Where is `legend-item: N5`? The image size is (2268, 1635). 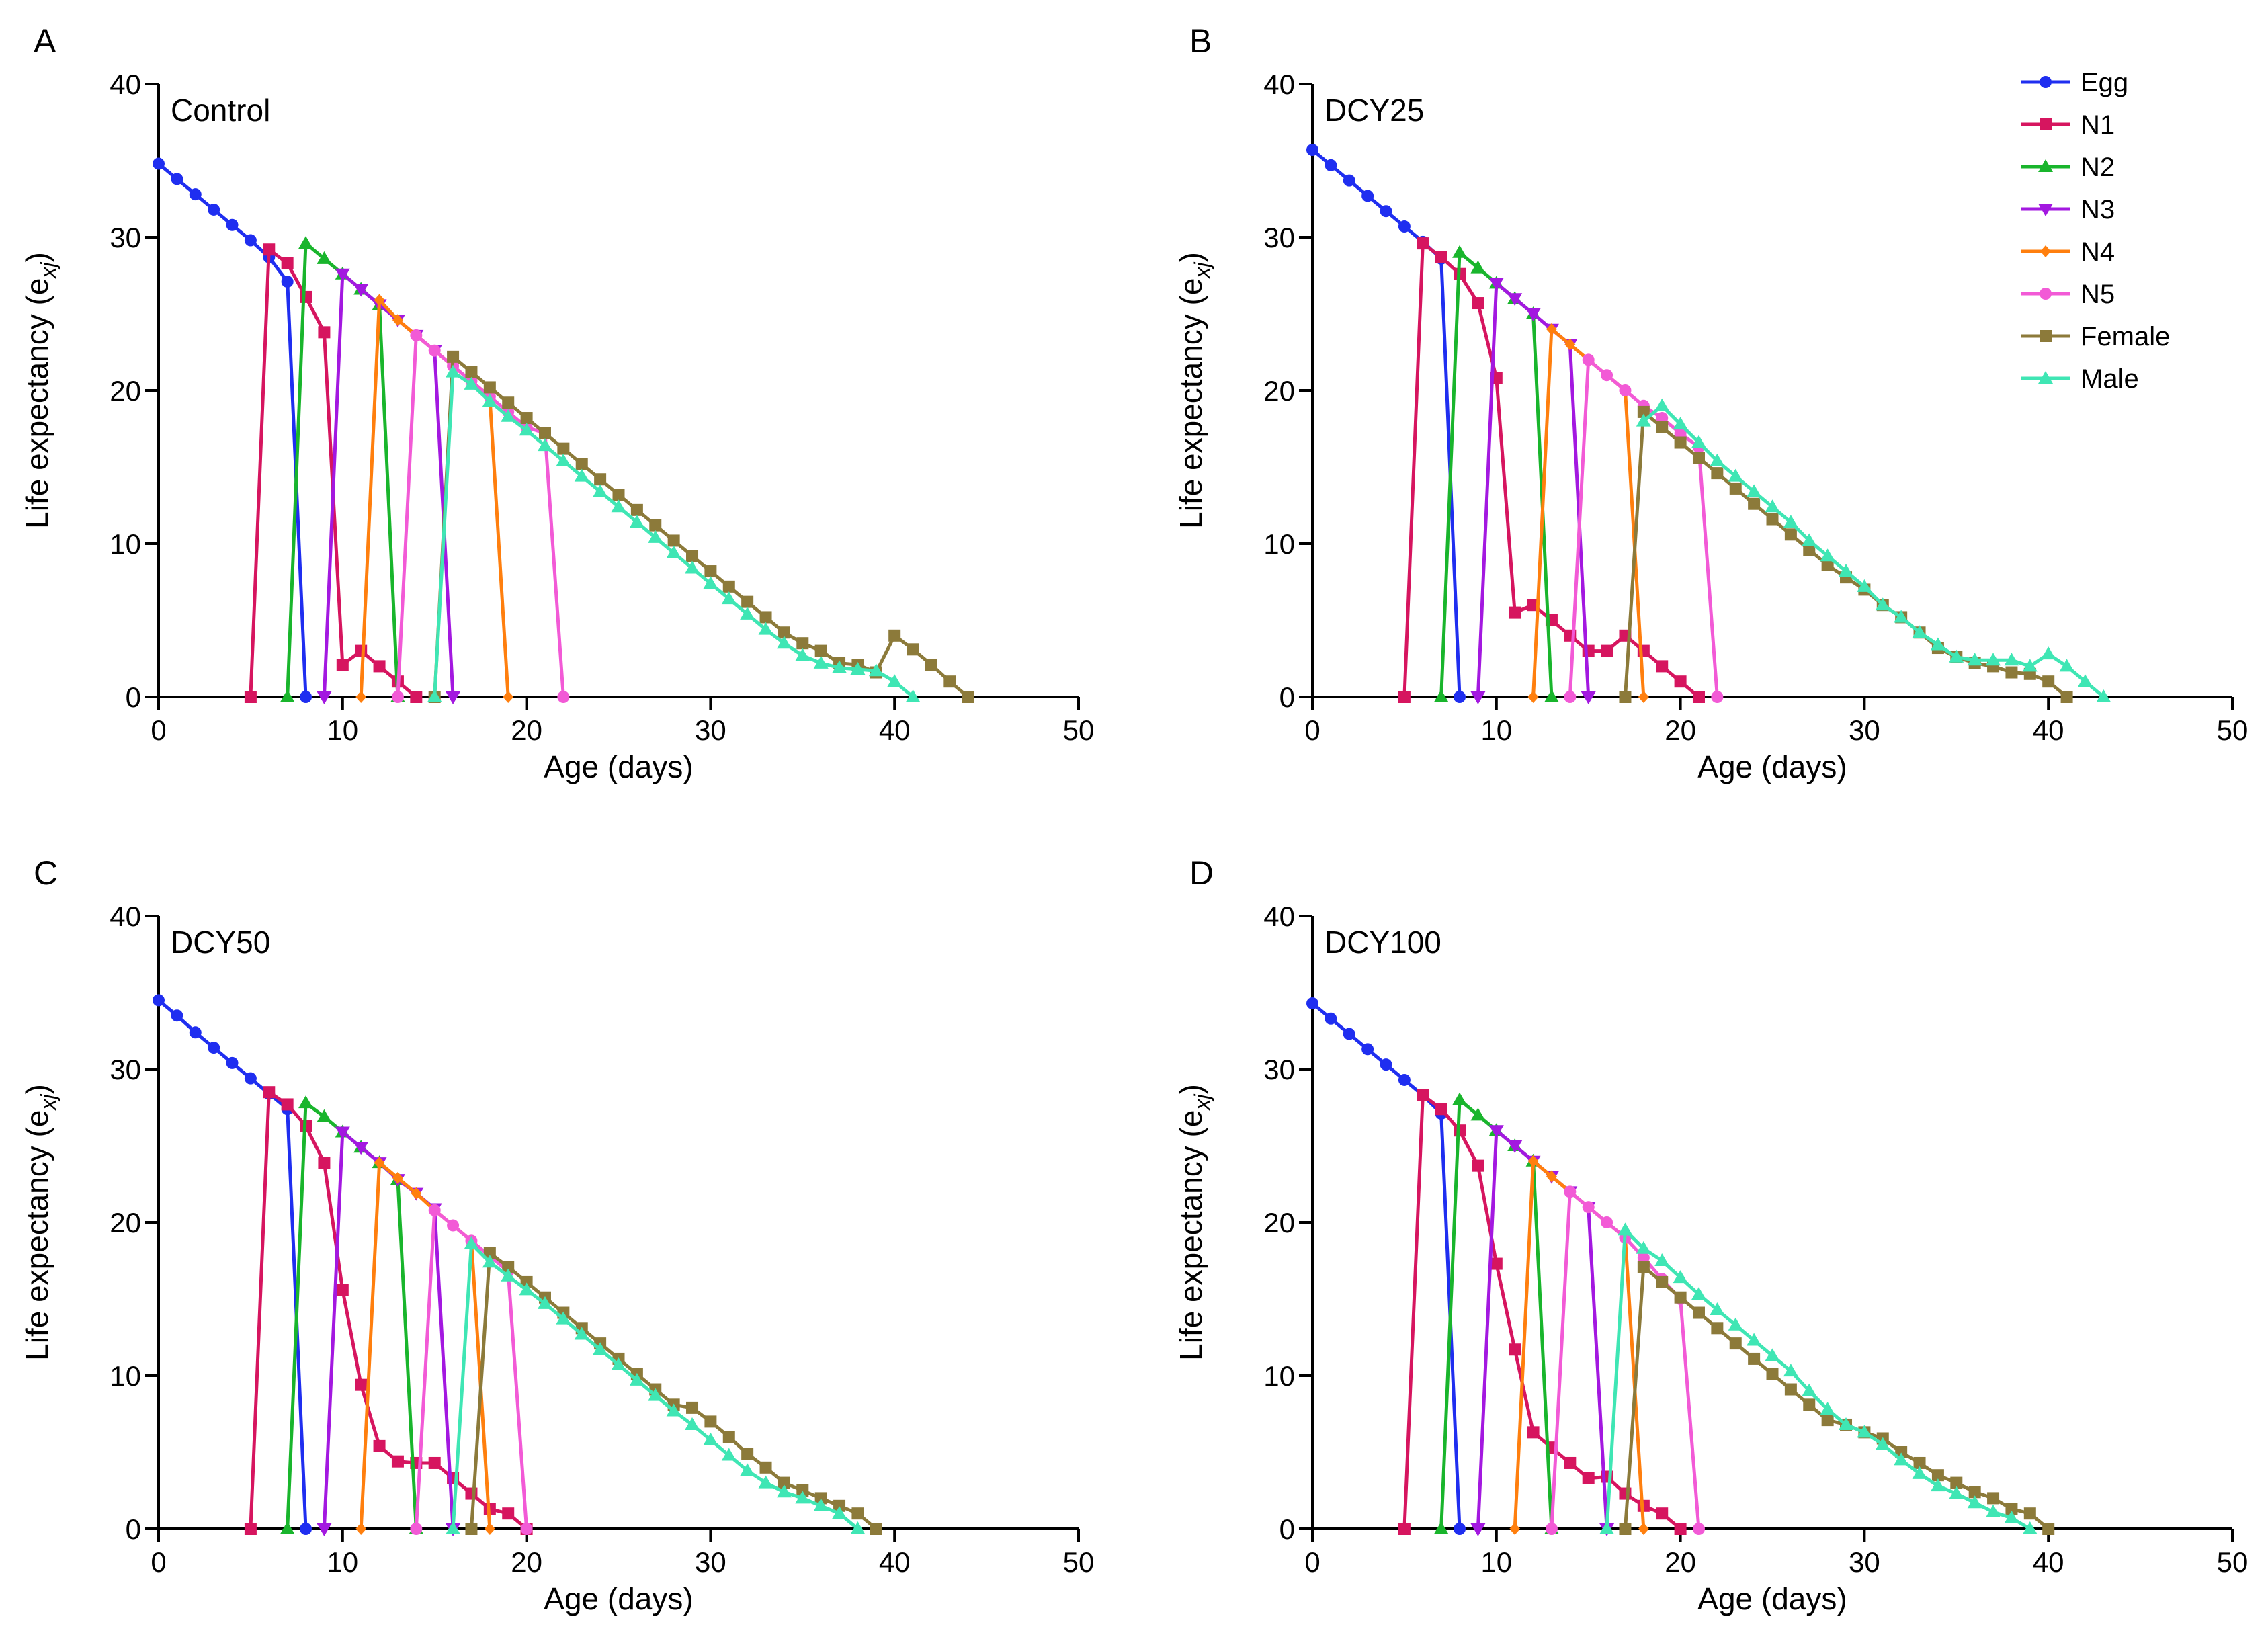 legend-item: N5 is located at coordinates (2068, 294).